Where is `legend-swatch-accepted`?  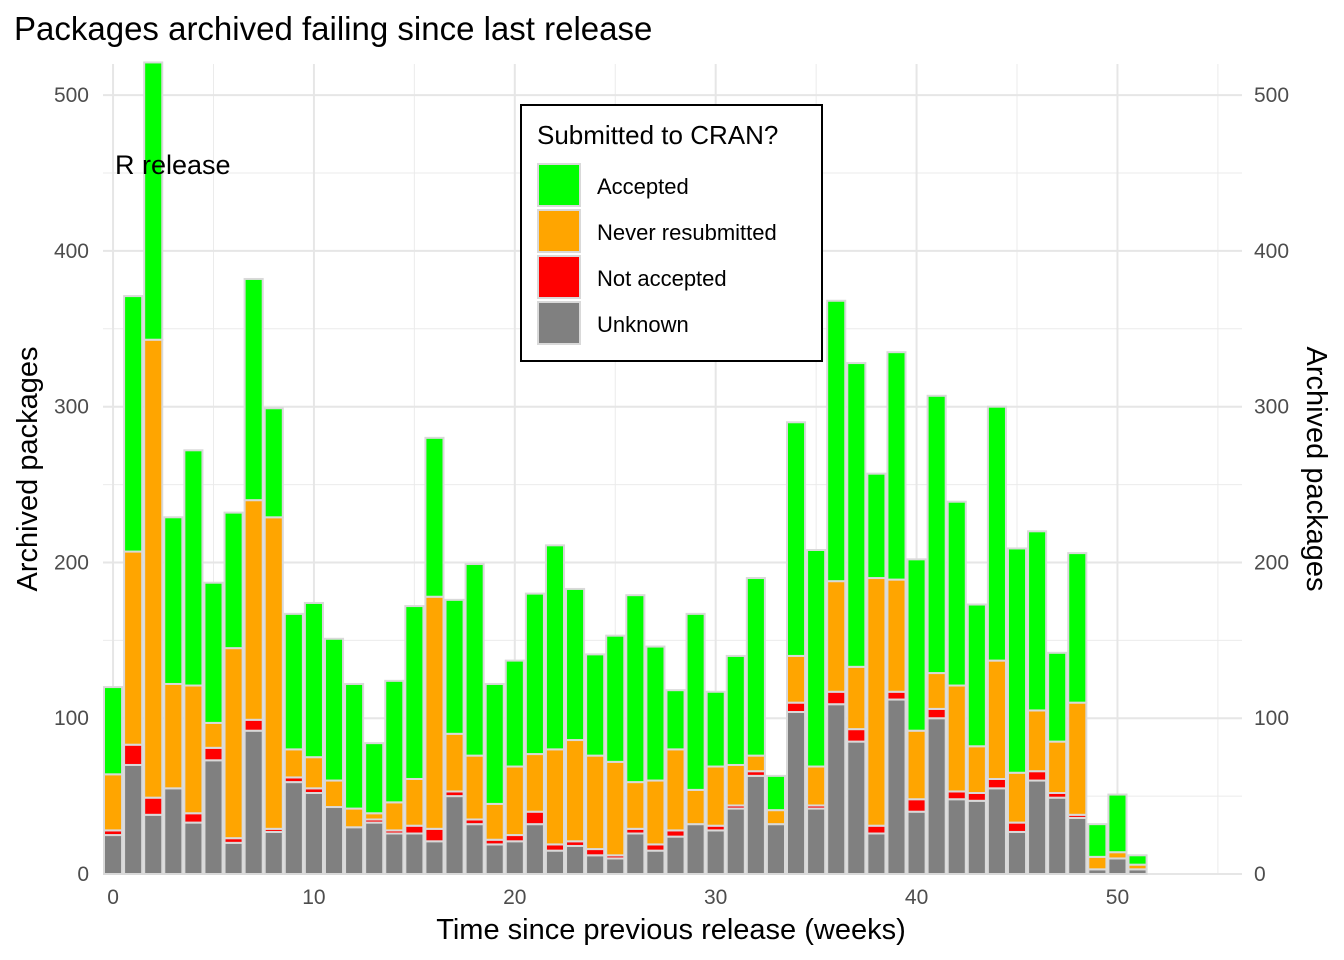
legend-swatch-accepted is located at coordinates (559, 185).